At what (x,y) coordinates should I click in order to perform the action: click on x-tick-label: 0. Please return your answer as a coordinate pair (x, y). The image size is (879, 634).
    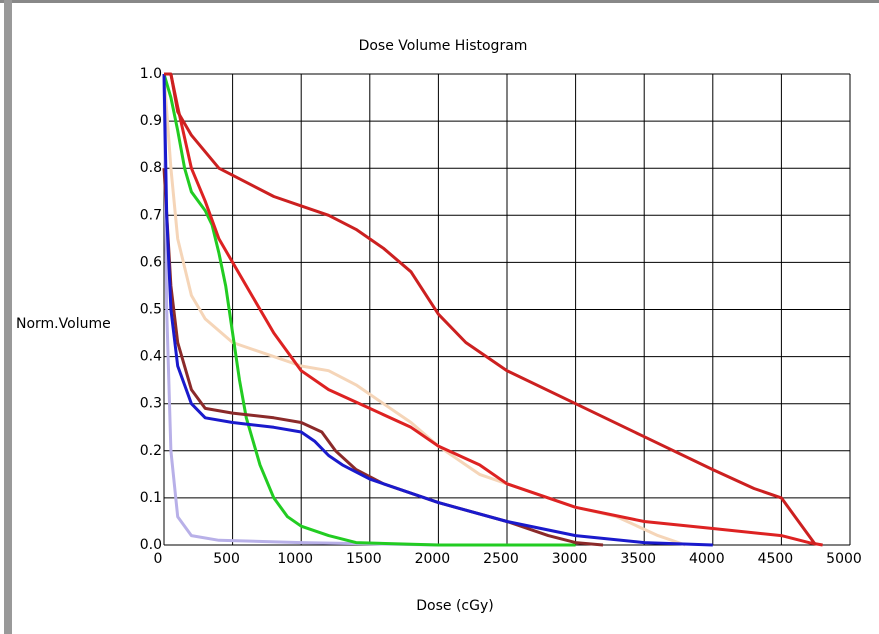
    Looking at the image, I should click on (158, 559).